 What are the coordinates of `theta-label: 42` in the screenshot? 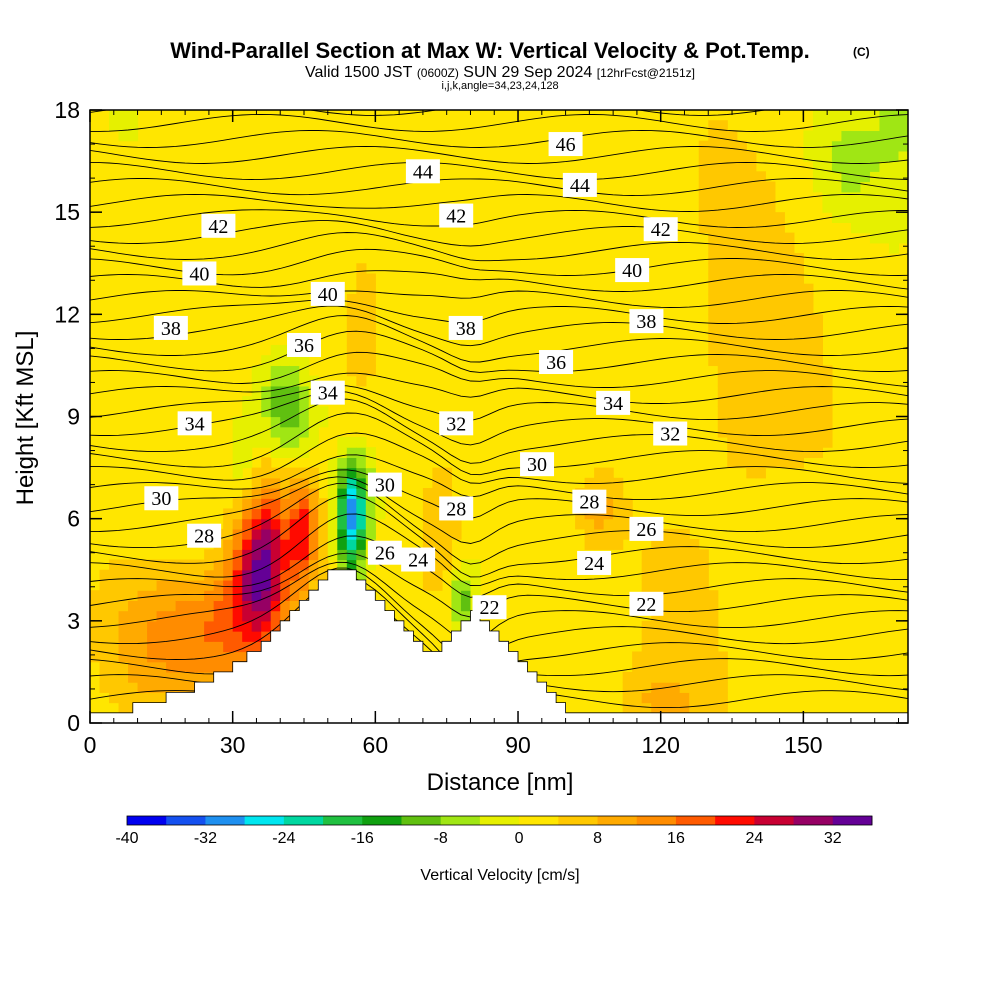 It's located at (661, 230).